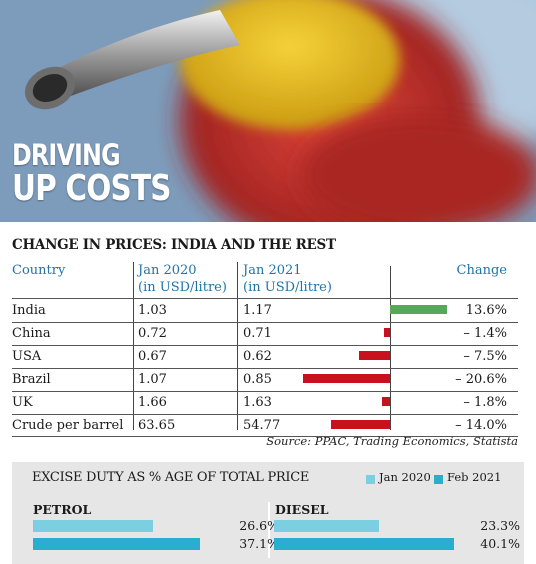  What do you see at coordinates (27, 356) in the screenshot?
I see `country-name: USA` at bounding box center [27, 356].